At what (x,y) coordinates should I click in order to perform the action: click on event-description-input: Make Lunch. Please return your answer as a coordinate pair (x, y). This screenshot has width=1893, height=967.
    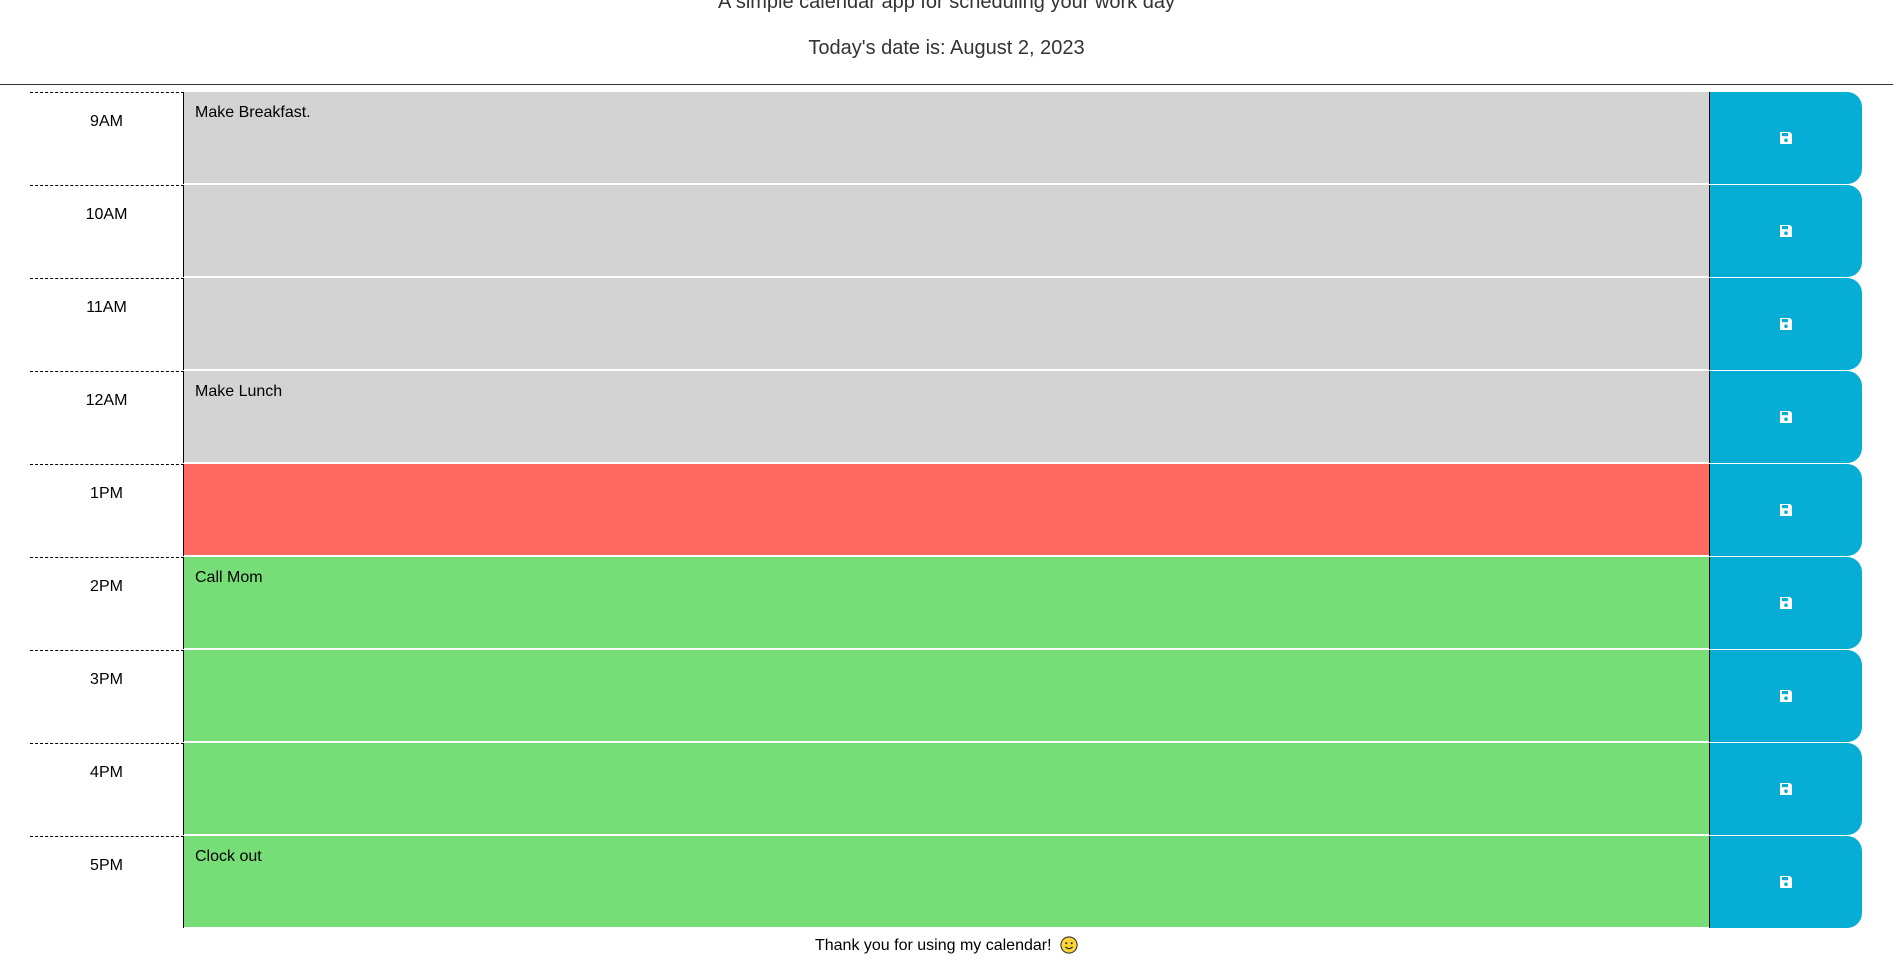
    Looking at the image, I should click on (946, 417).